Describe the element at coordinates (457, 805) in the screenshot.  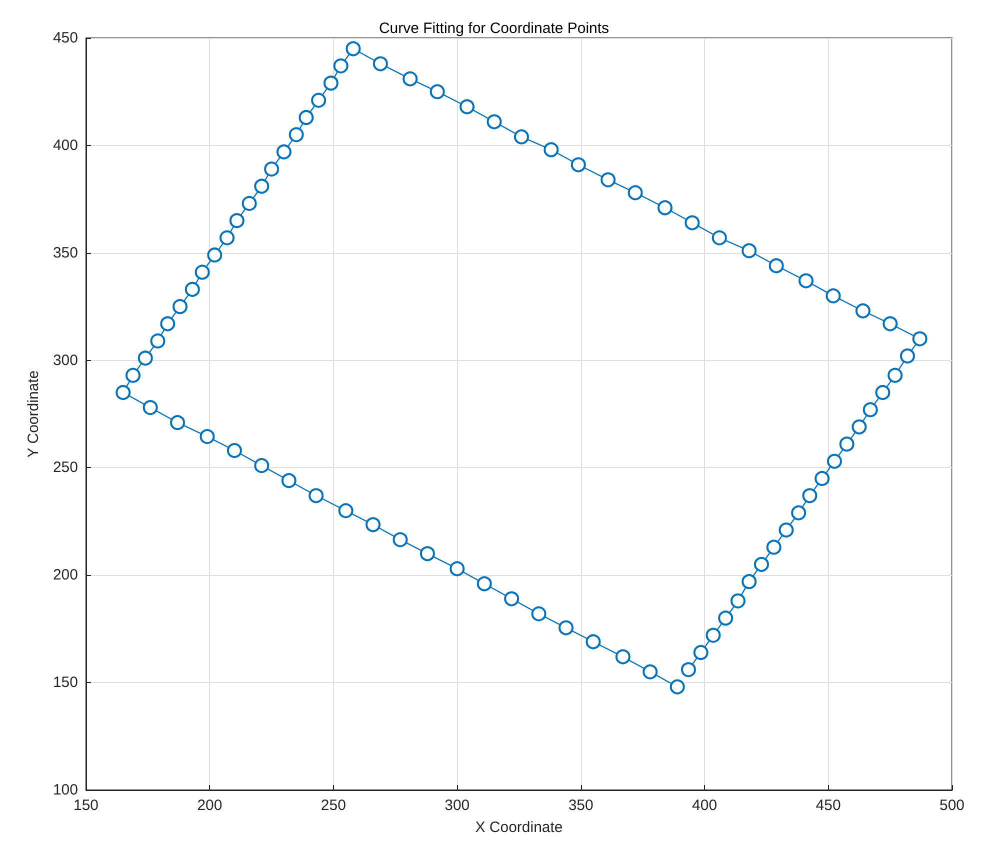
I see `x-tick-label: 300` at that location.